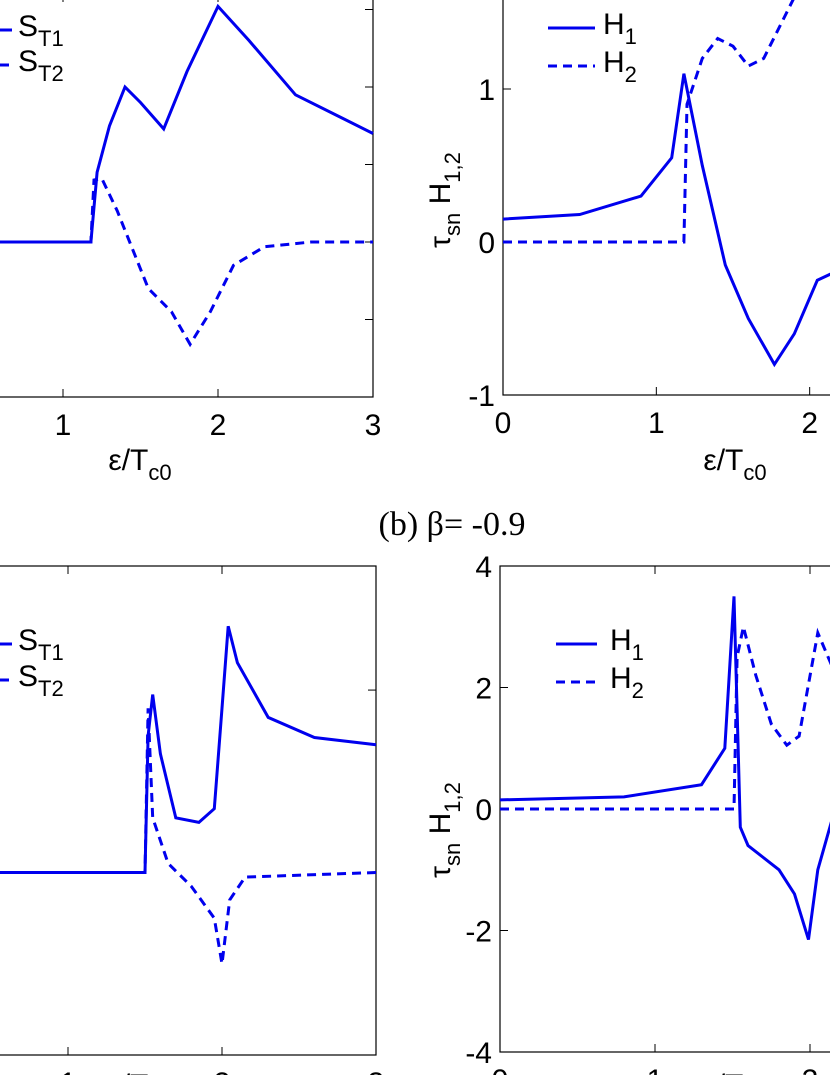 The width and height of the screenshot is (830, 1075). I want to click on y-tick-label: -4, so click(478, 1053).